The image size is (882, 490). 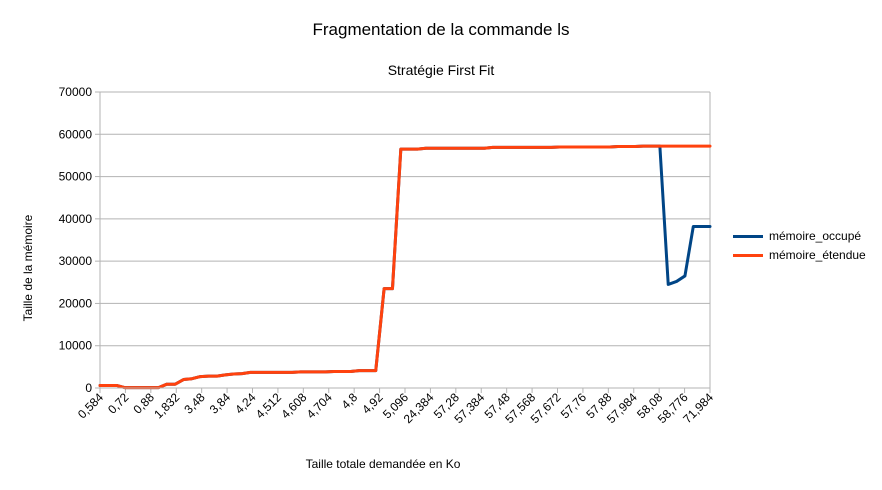 What do you see at coordinates (350, 401) in the screenshot?
I see `x-tick-label: 4,8` at bounding box center [350, 401].